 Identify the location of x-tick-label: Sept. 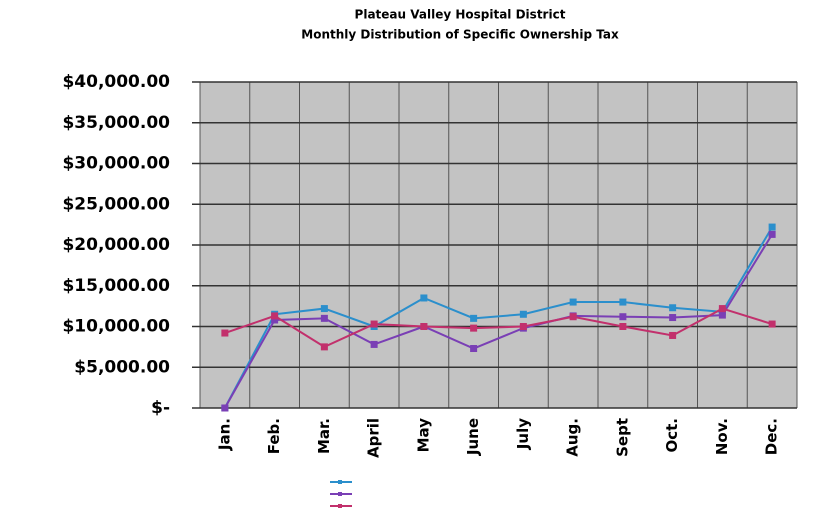
(622, 437).